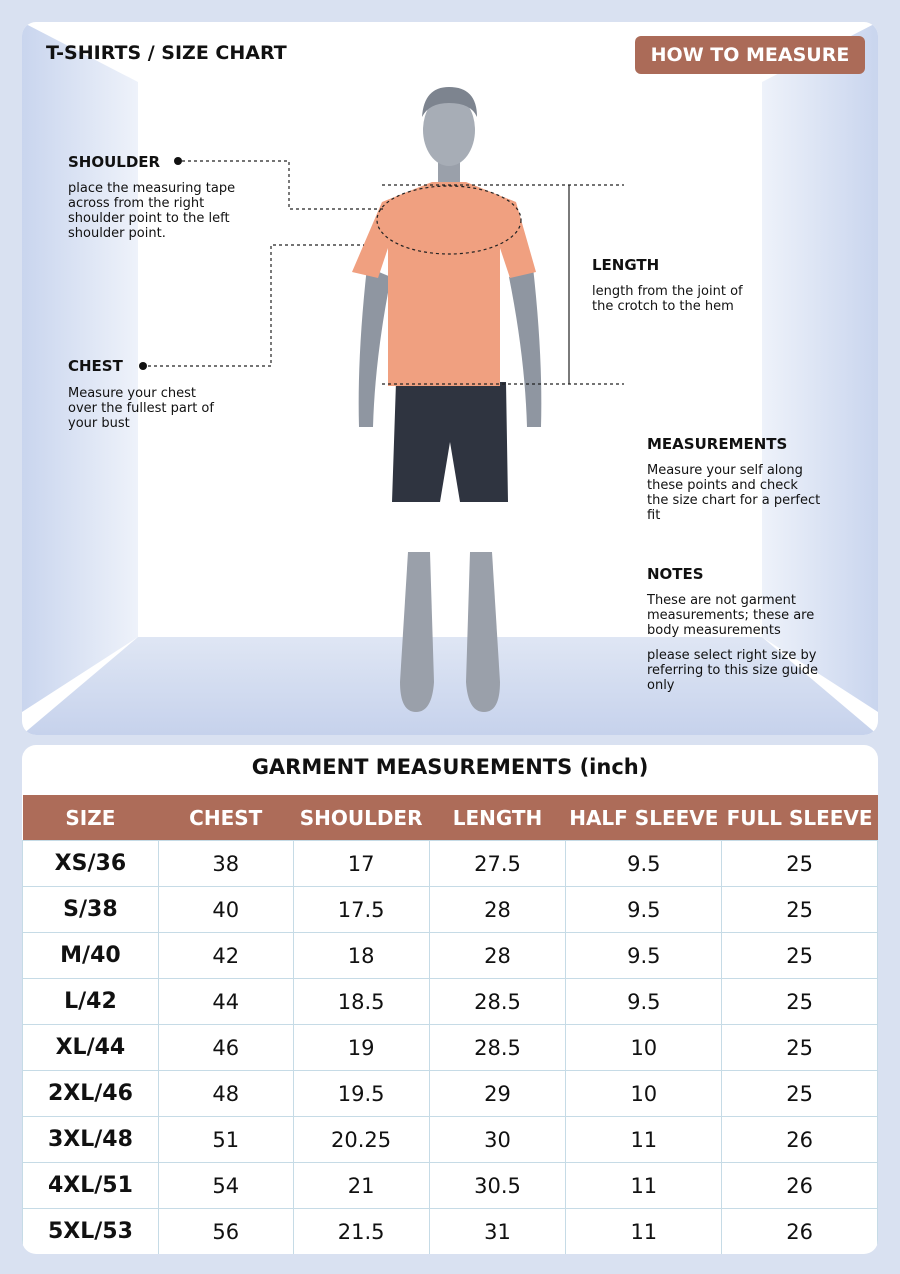 The image size is (900, 1274). I want to click on value-cell: 19, so click(361, 1047).